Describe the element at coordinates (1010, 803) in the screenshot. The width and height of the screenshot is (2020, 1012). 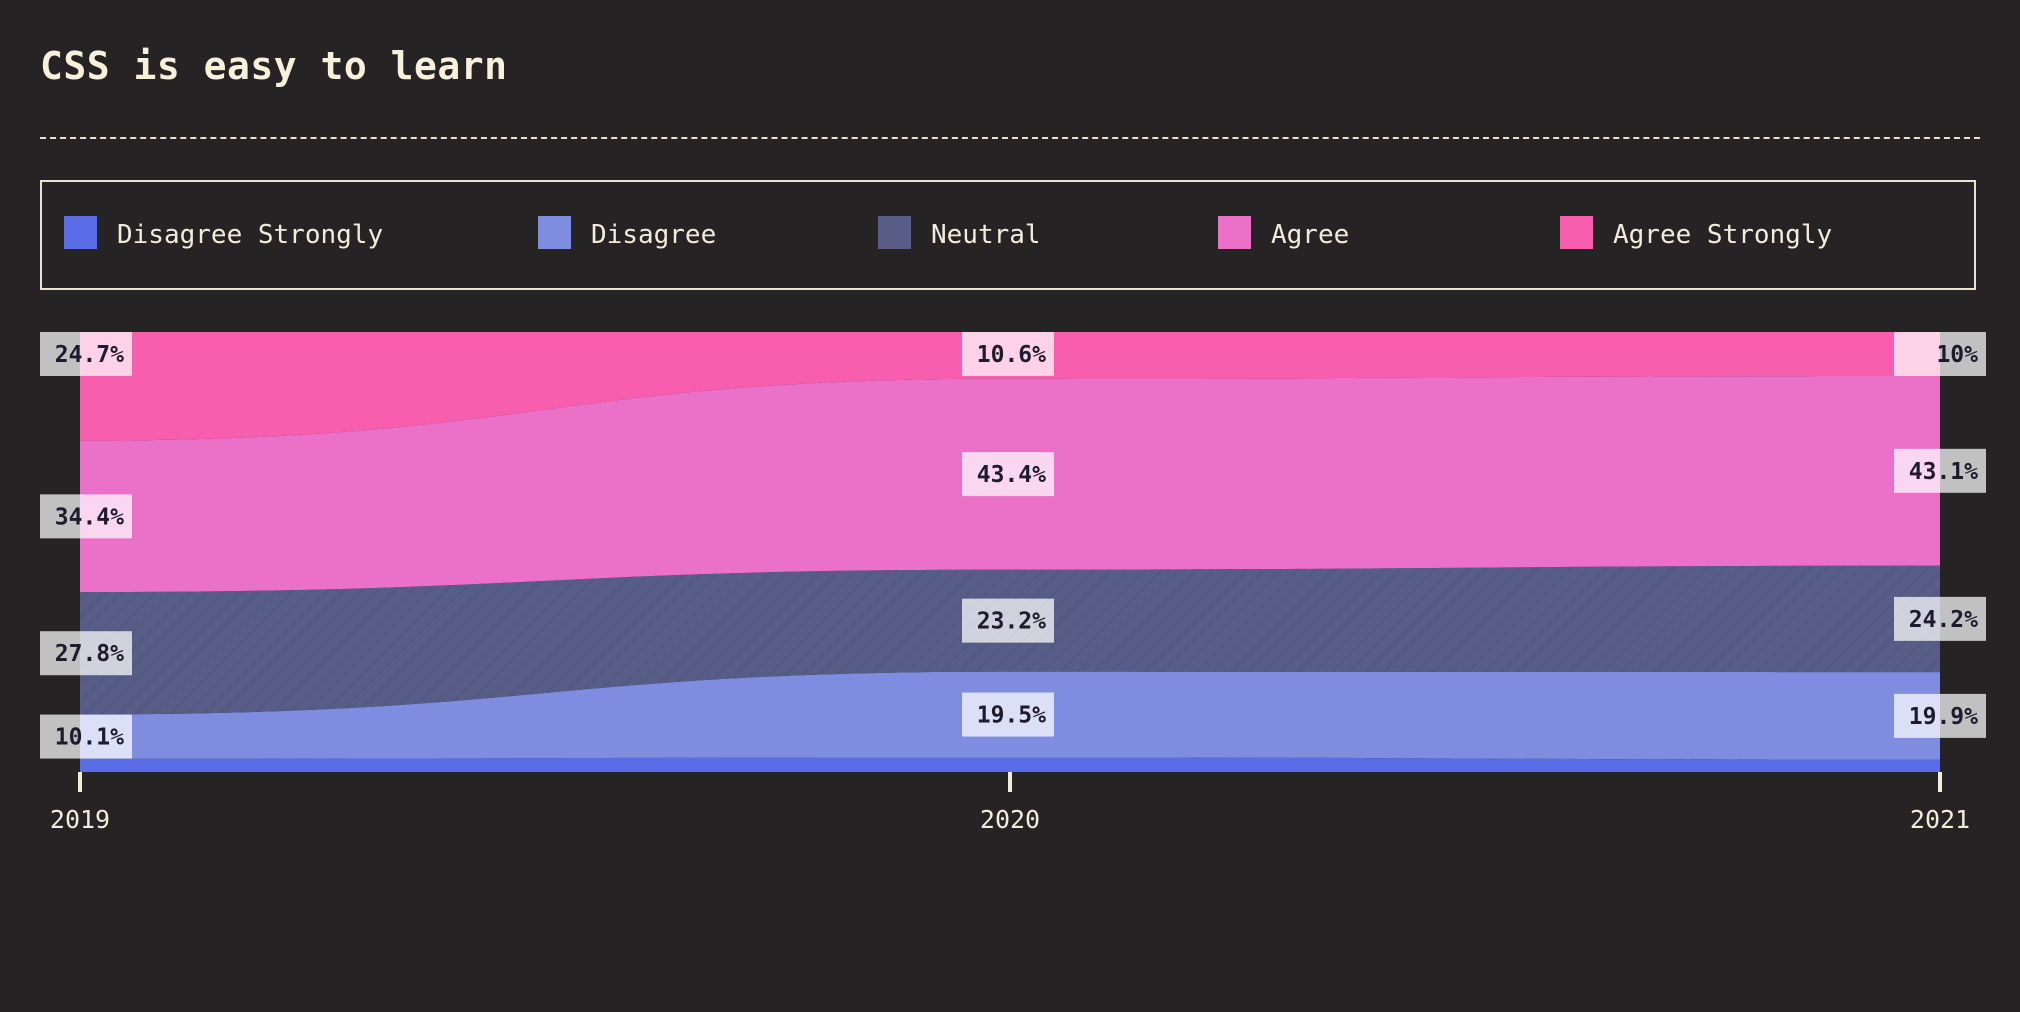
I see `x-axis: 2019 2020 2021` at that location.